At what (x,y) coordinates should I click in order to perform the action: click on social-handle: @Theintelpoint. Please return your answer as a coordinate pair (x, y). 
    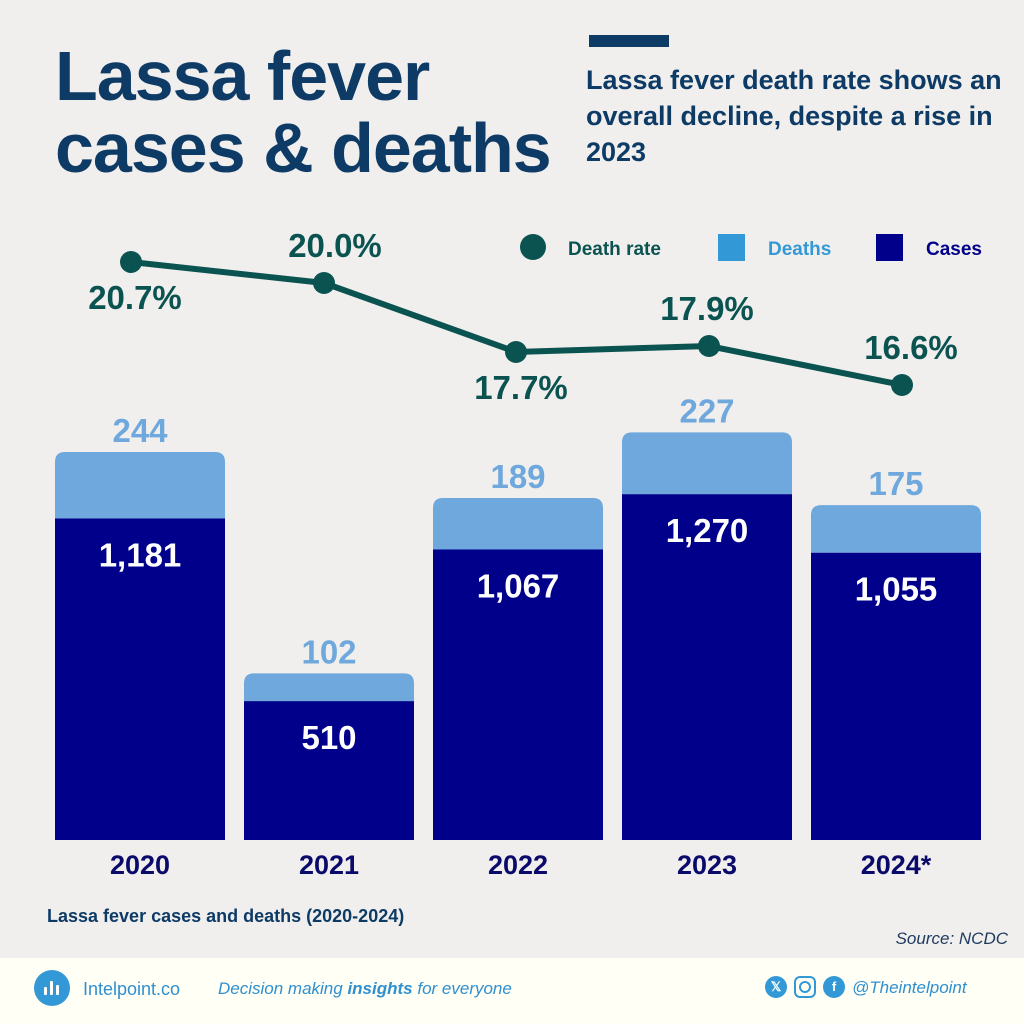
    Looking at the image, I should click on (909, 987).